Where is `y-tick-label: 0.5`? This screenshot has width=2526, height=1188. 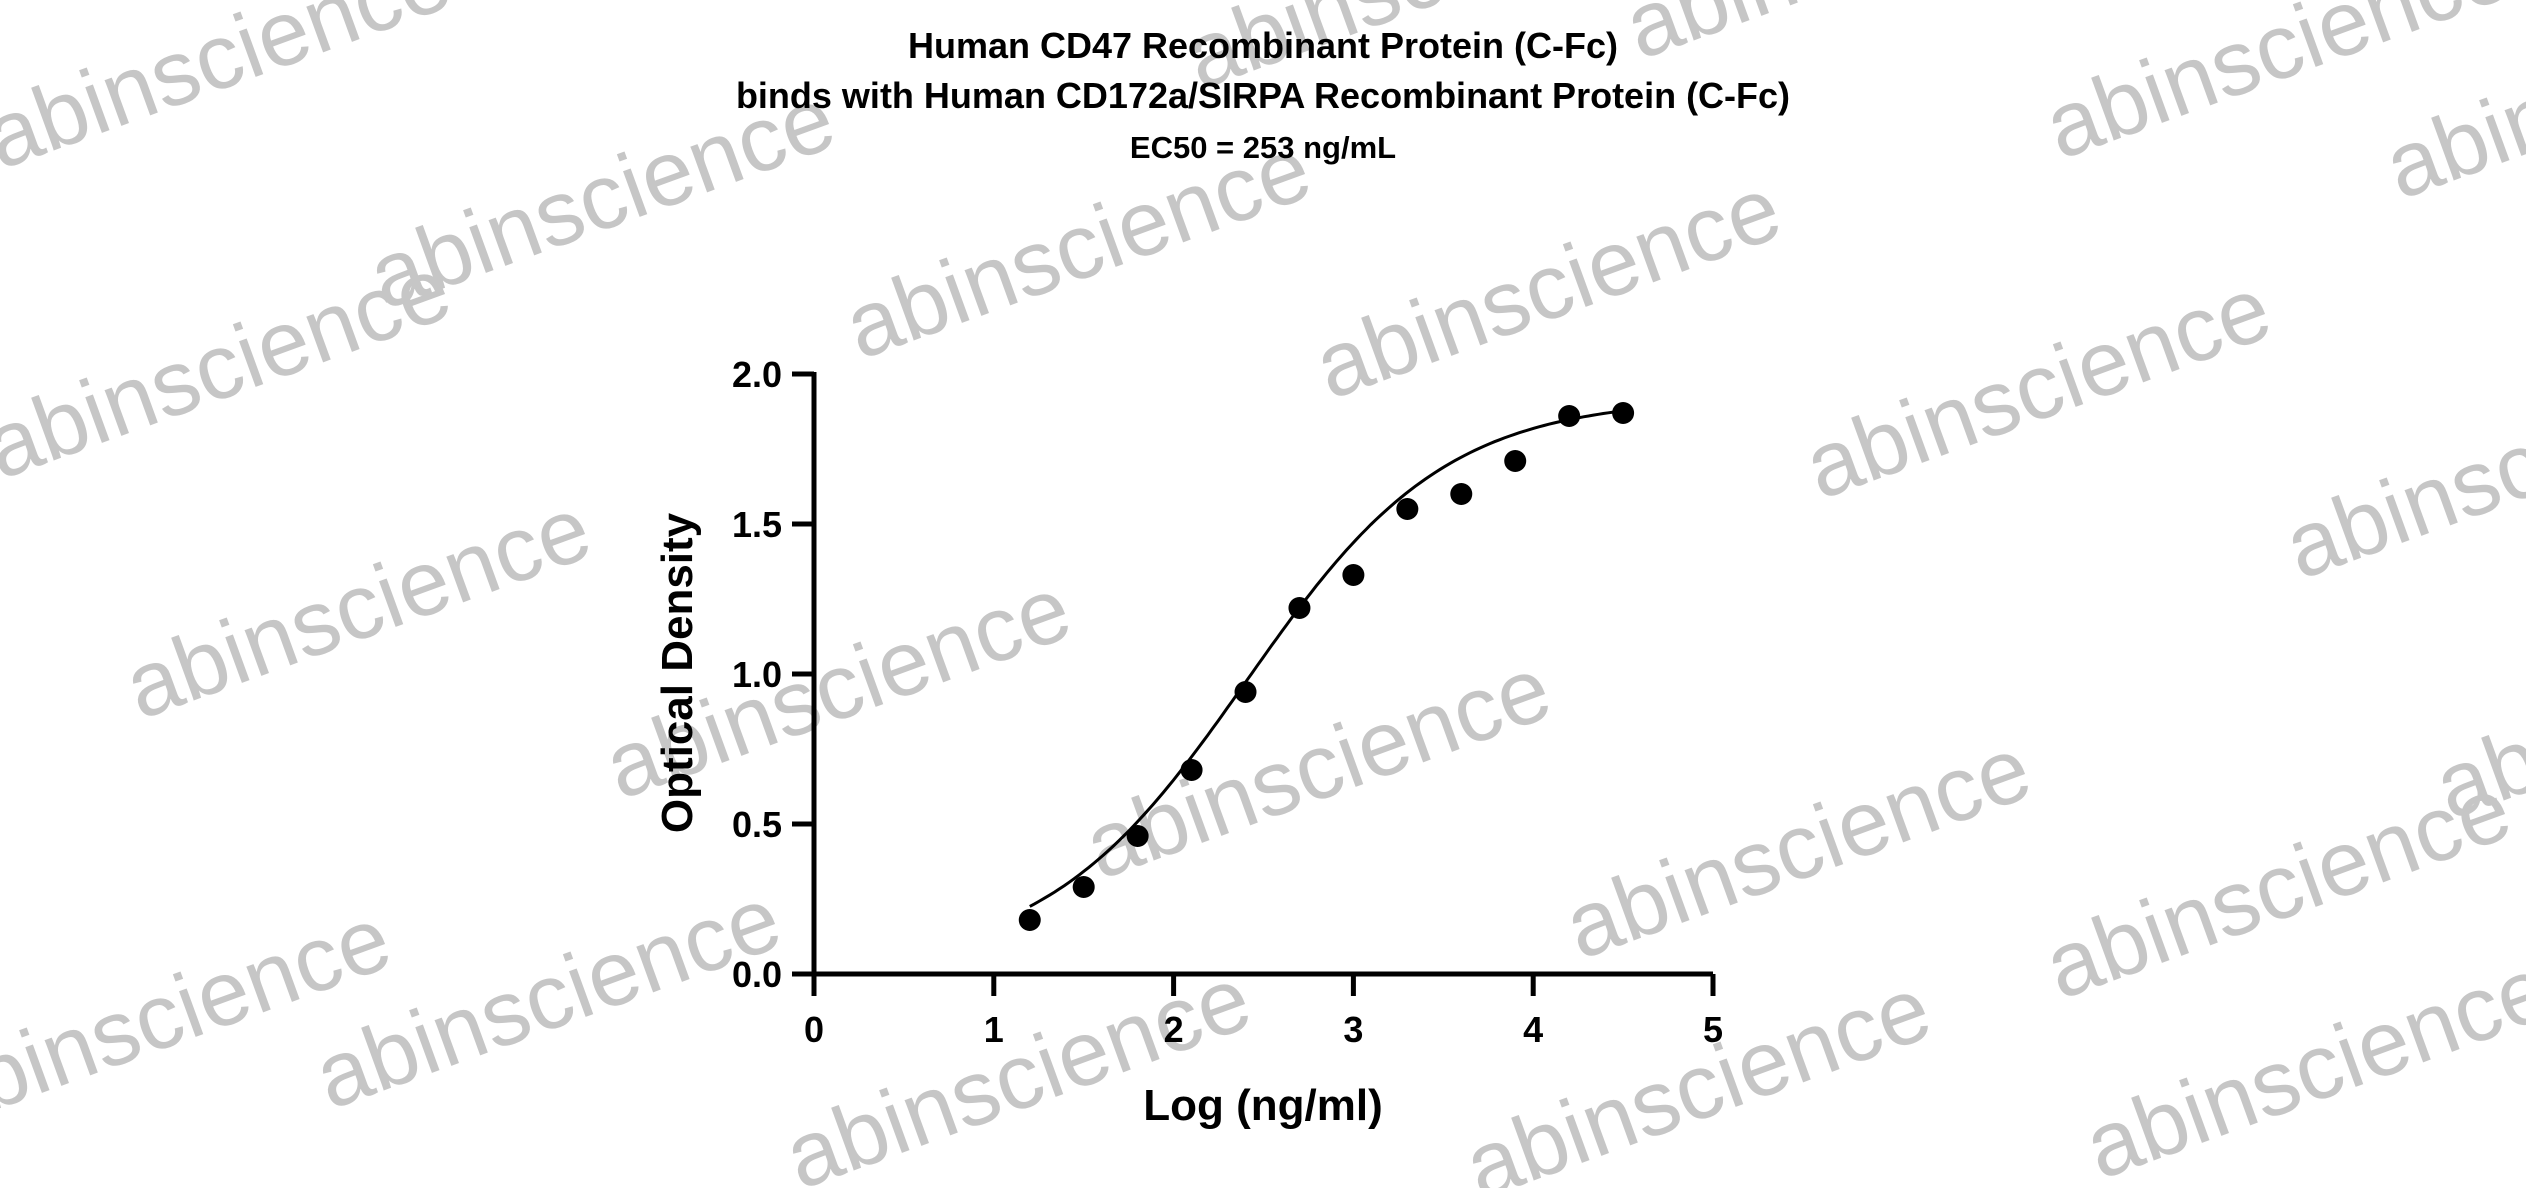 y-tick-label: 0.5 is located at coordinates (757, 824).